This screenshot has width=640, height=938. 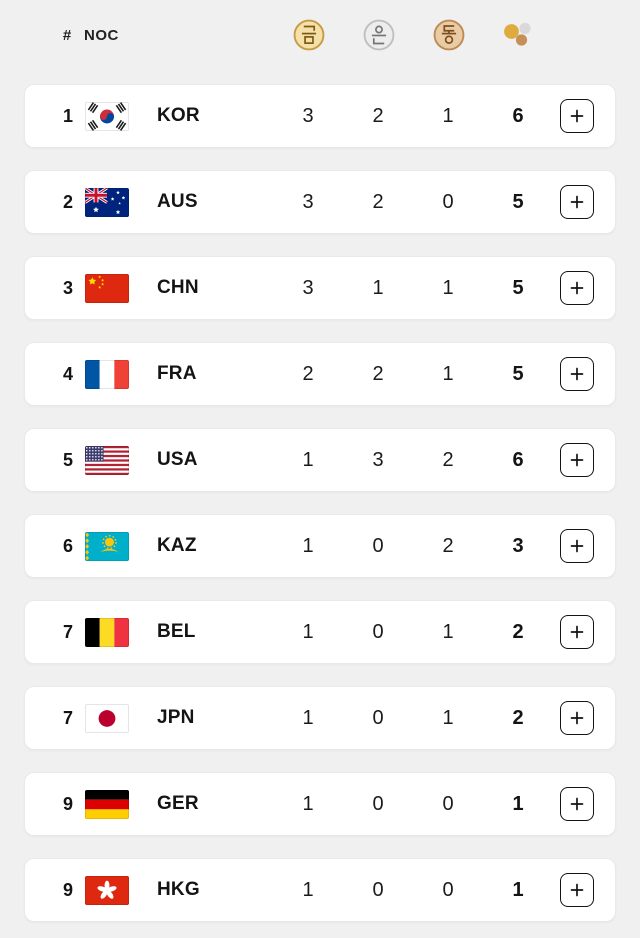 What do you see at coordinates (107, 632) in the screenshot?
I see `country-flag-bel` at bounding box center [107, 632].